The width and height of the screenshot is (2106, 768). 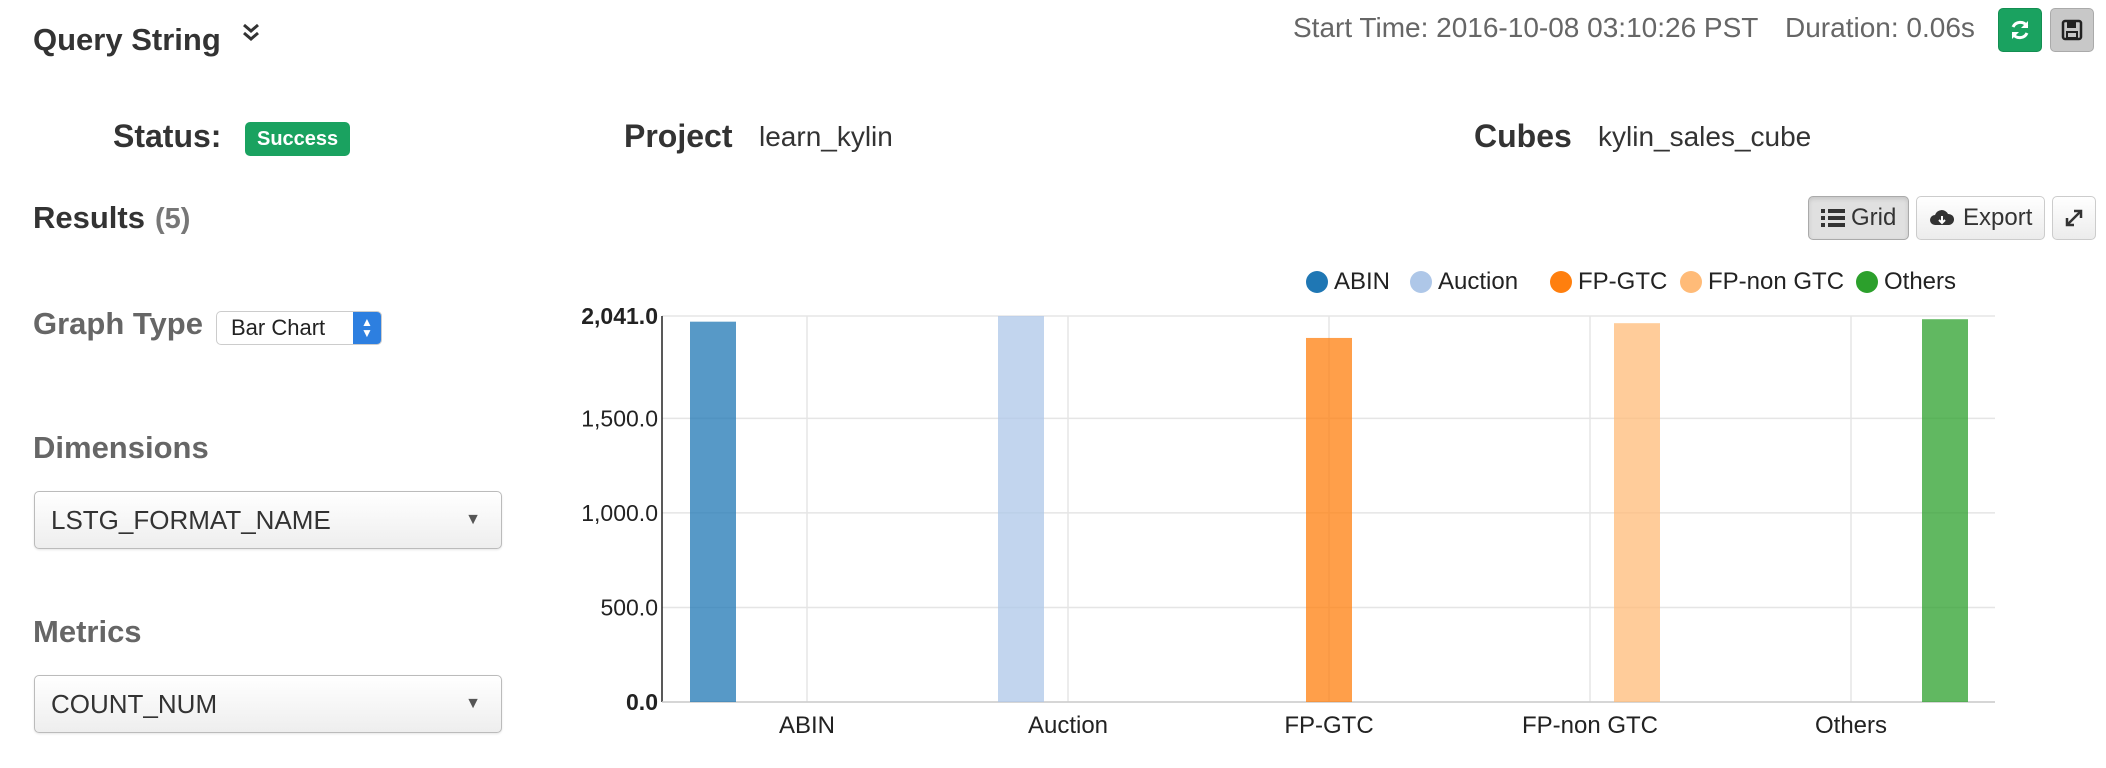 I want to click on bar-abin, so click(x=713, y=512).